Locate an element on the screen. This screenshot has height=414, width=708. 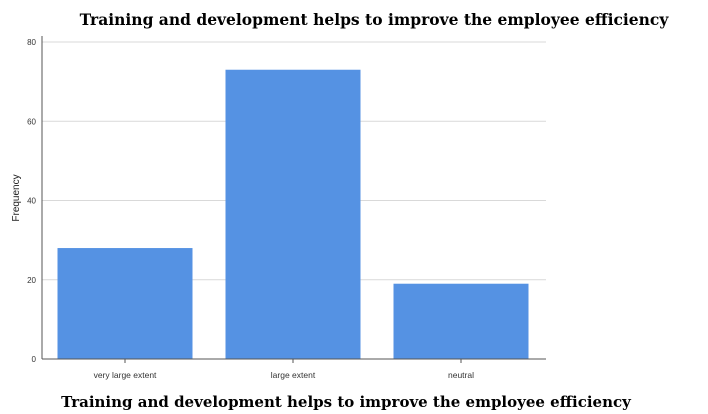
x-tick-label: large extent is located at coordinates (293, 375).